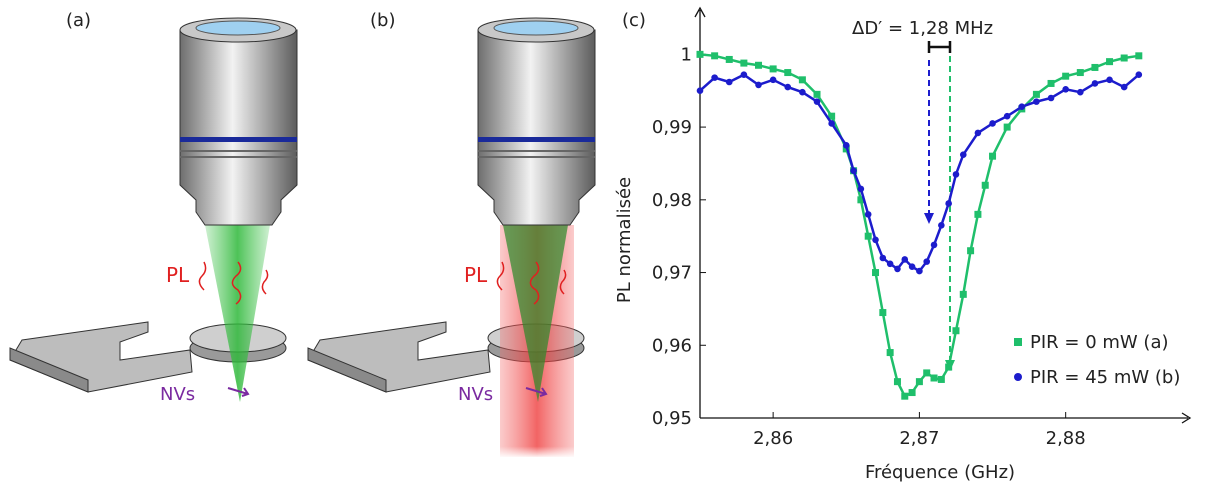 The height and width of the screenshot is (492, 1207). What do you see at coordinates (1105, 377) in the screenshot?
I see `legend-label: PIR = 45 mW (b)` at bounding box center [1105, 377].